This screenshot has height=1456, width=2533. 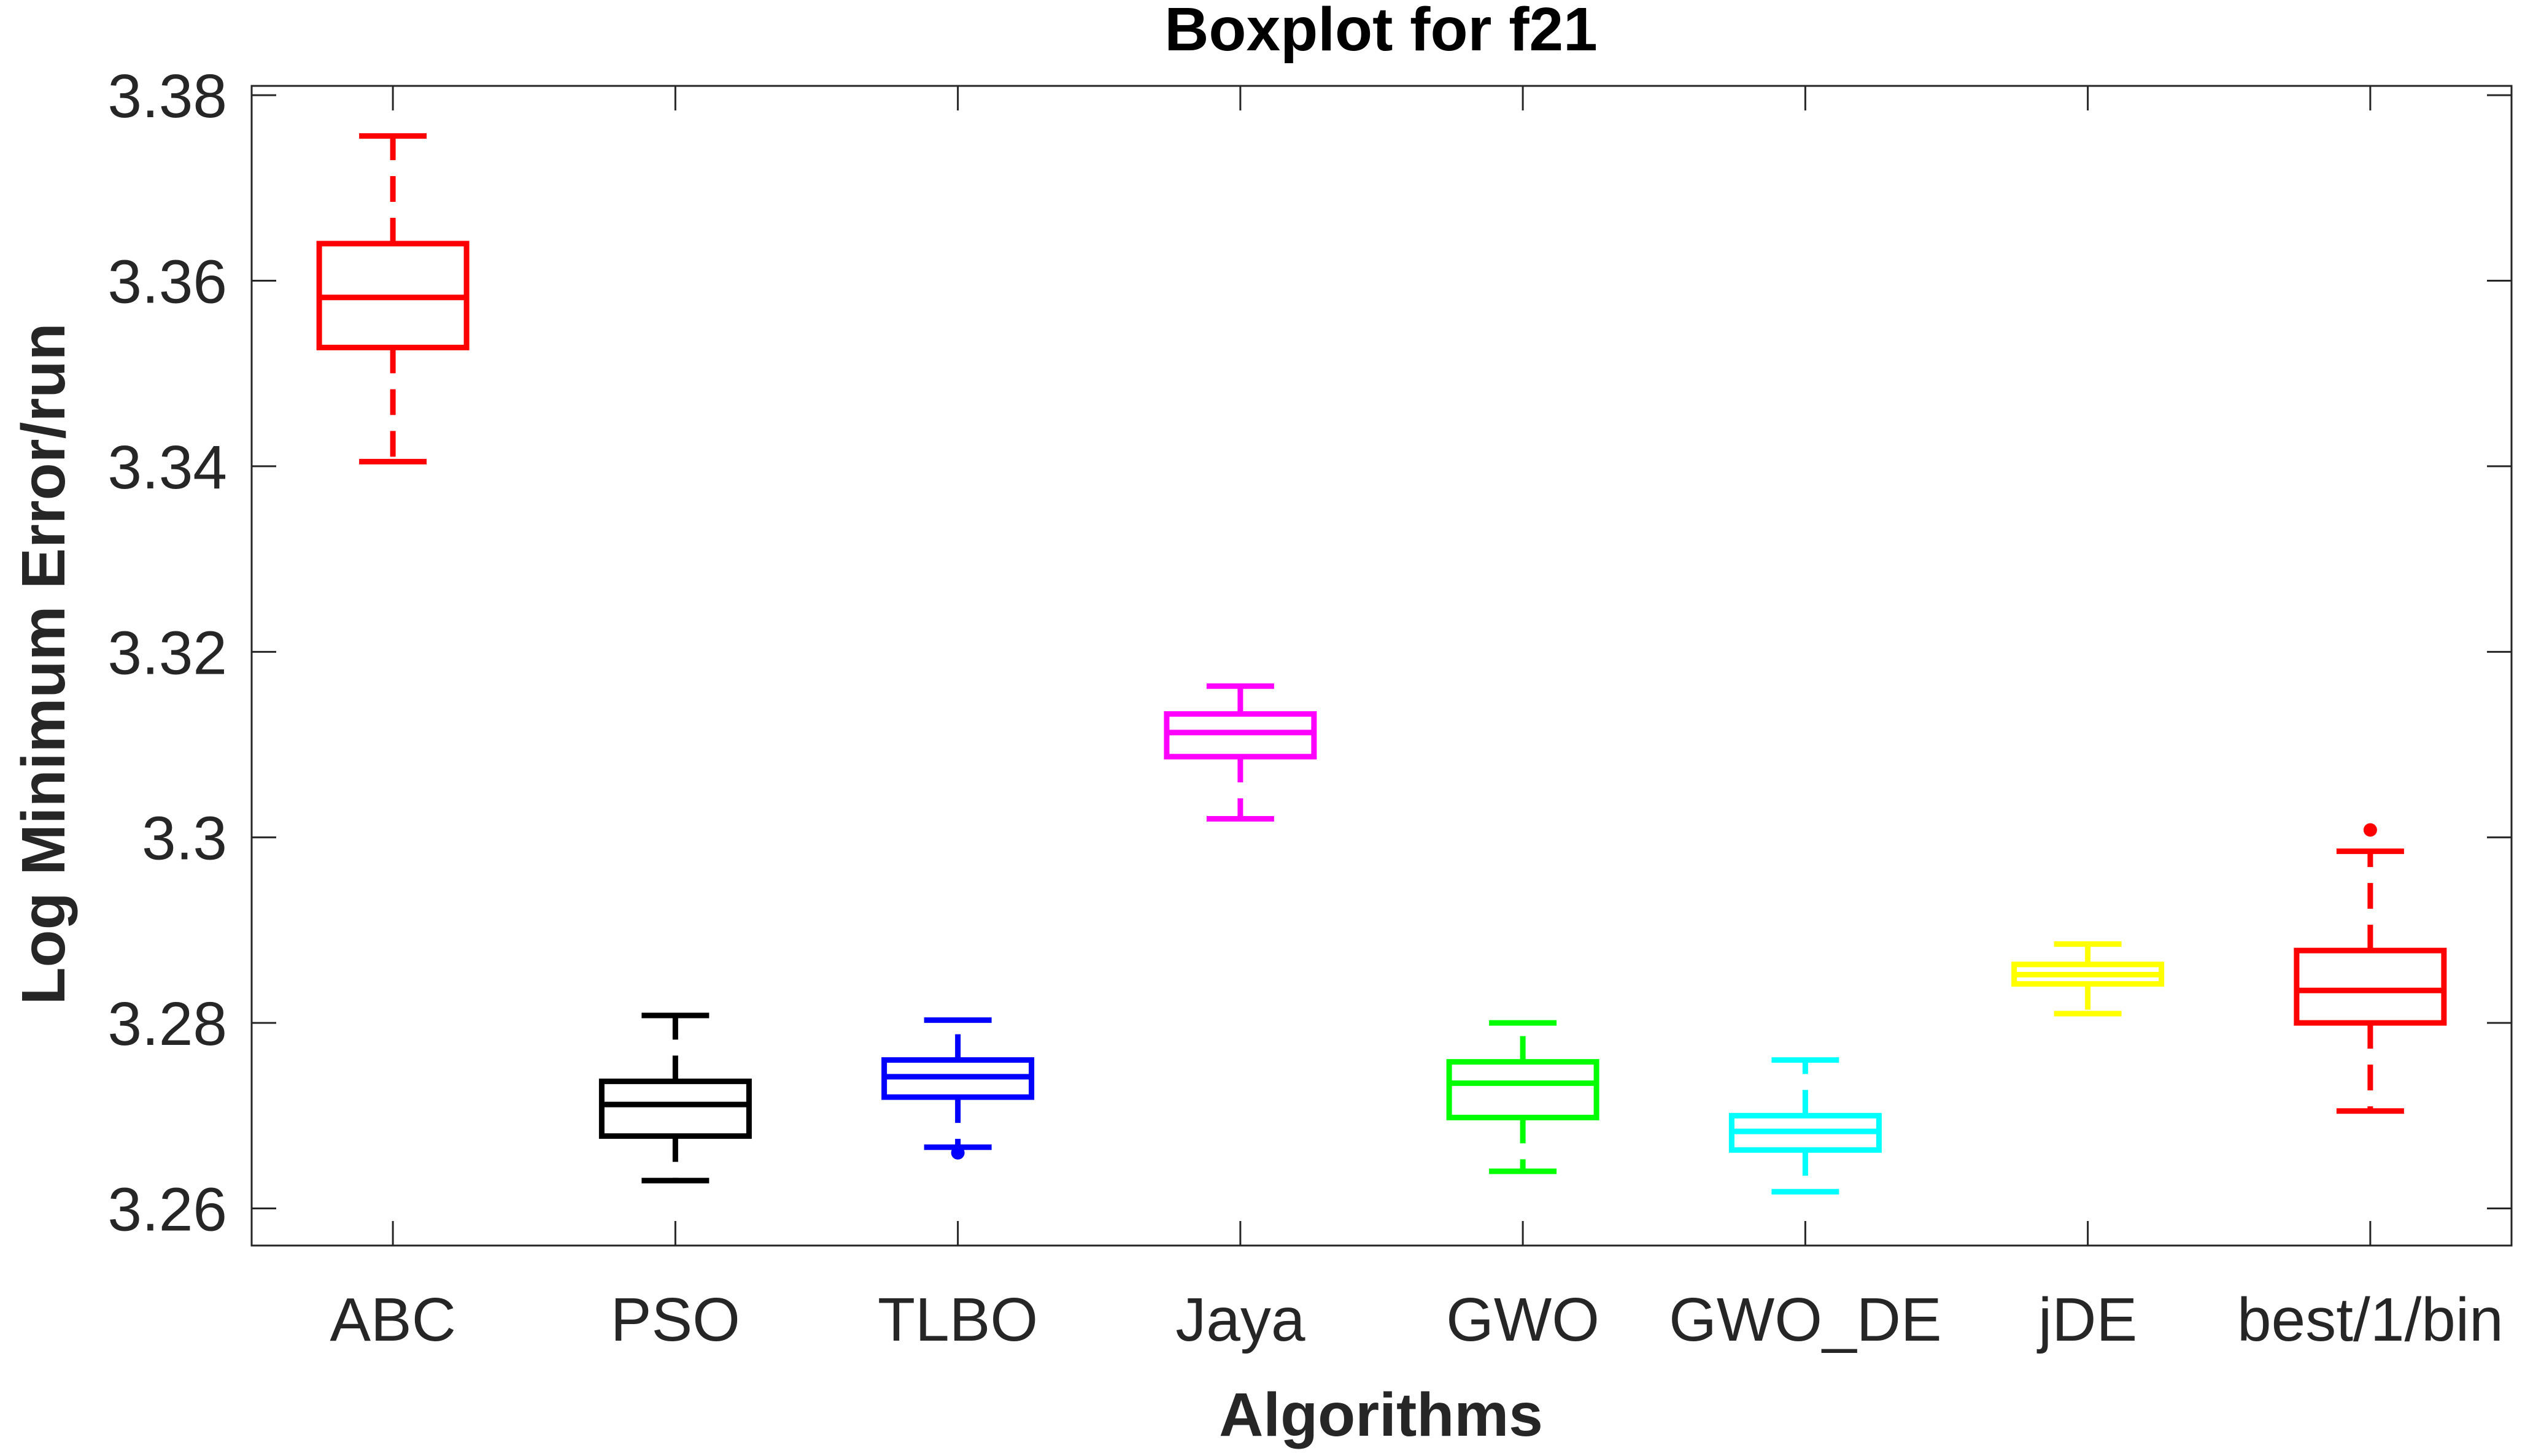 What do you see at coordinates (167, 1024) in the screenshot?
I see `y-tick-label: 3.28` at bounding box center [167, 1024].